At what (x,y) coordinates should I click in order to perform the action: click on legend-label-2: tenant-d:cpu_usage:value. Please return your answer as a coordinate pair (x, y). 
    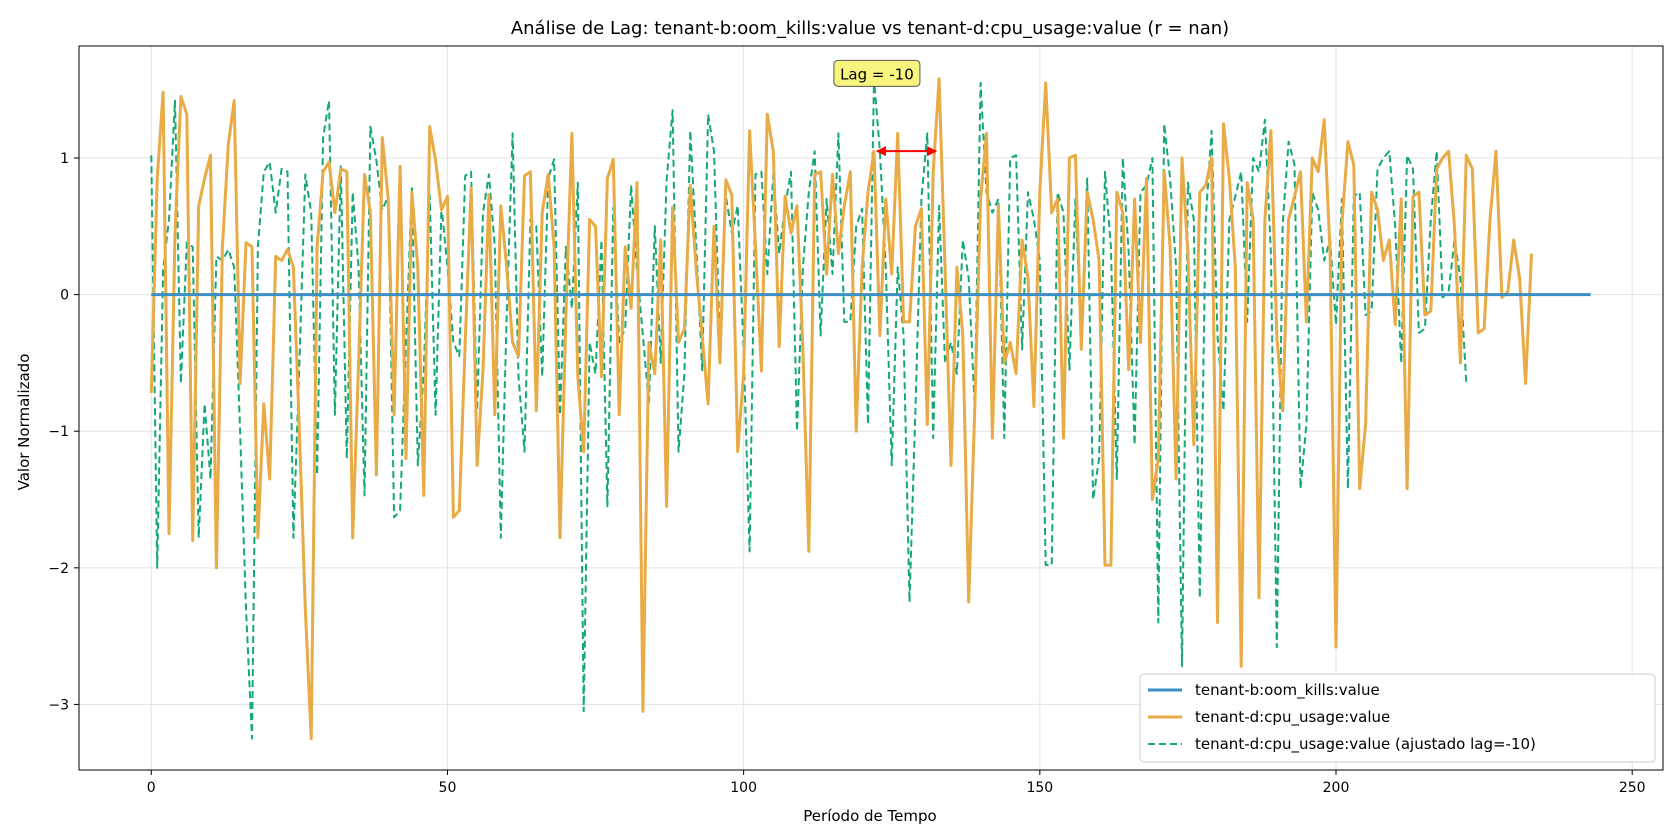
    Looking at the image, I should click on (1292, 717).